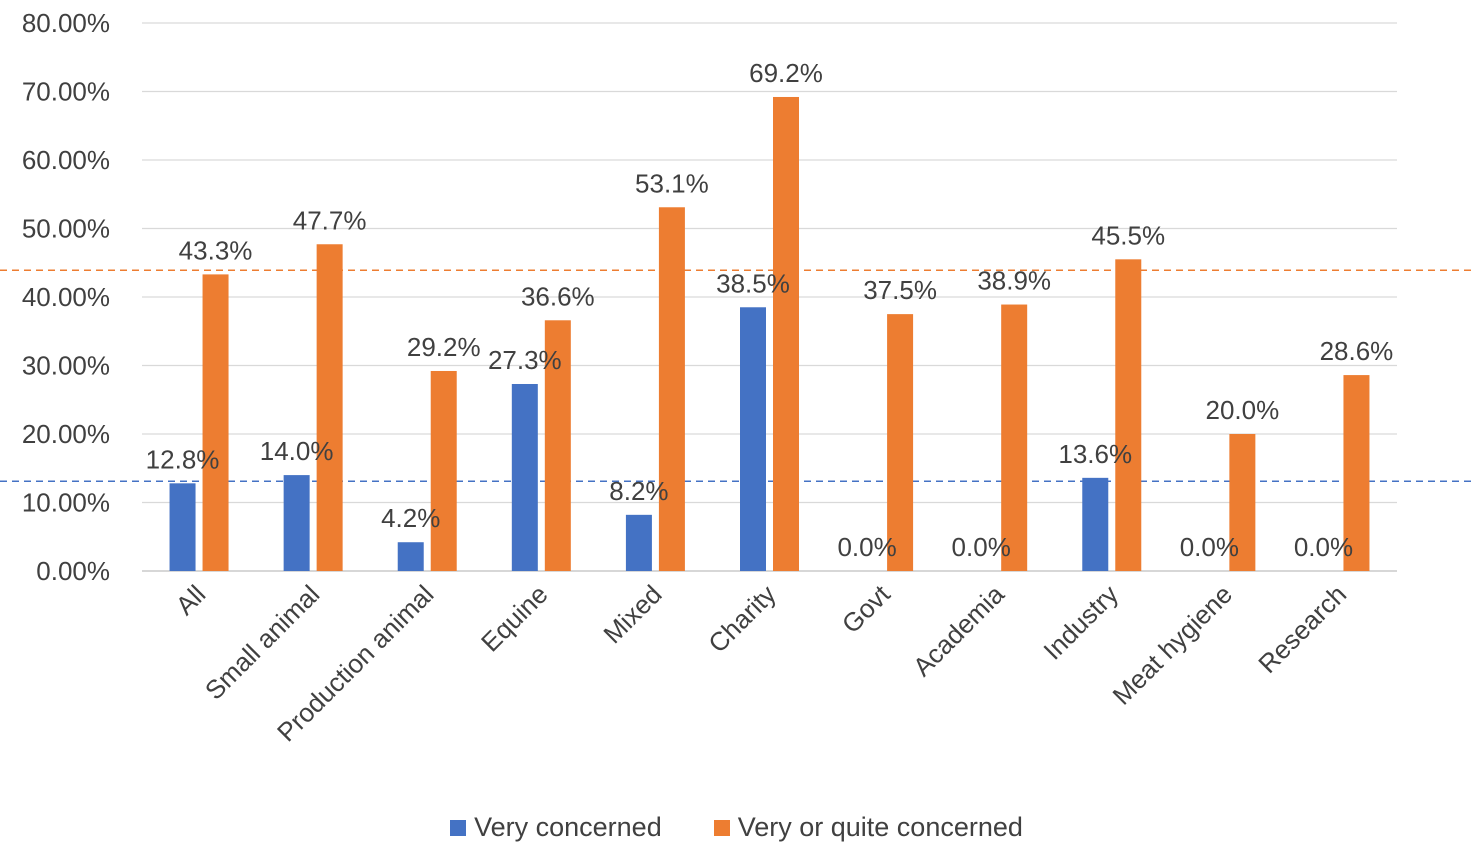 The width and height of the screenshot is (1473, 845). What do you see at coordinates (66, 503) in the screenshot?
I see `y-tick-label: 10.00%` at bounding box center [66, 503].